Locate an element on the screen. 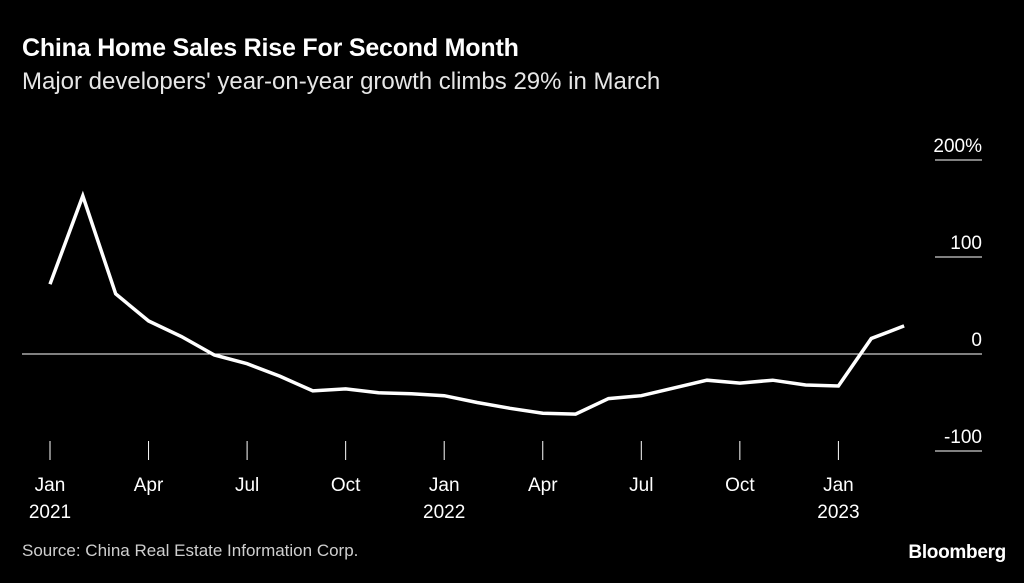 This screenshot has height=583, width=1024. y-tick-label: 100 is located at coordinates (966, 243).